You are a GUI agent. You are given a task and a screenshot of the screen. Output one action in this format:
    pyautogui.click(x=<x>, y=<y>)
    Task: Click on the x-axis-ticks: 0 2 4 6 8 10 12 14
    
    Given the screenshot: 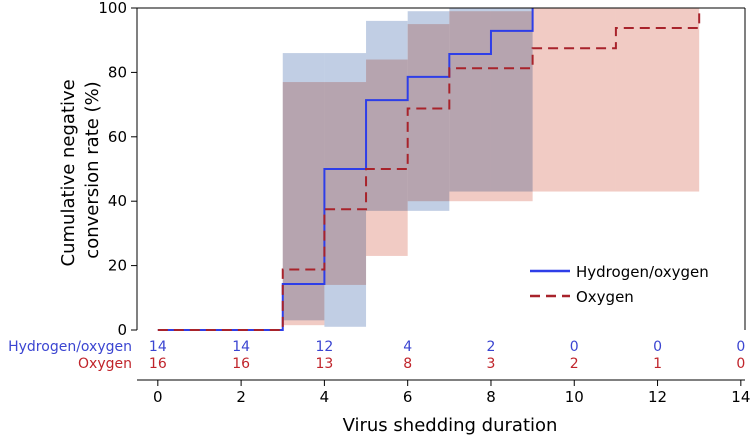 What is the action you would take?
    pyautogui.click(x=451, y=393)
    